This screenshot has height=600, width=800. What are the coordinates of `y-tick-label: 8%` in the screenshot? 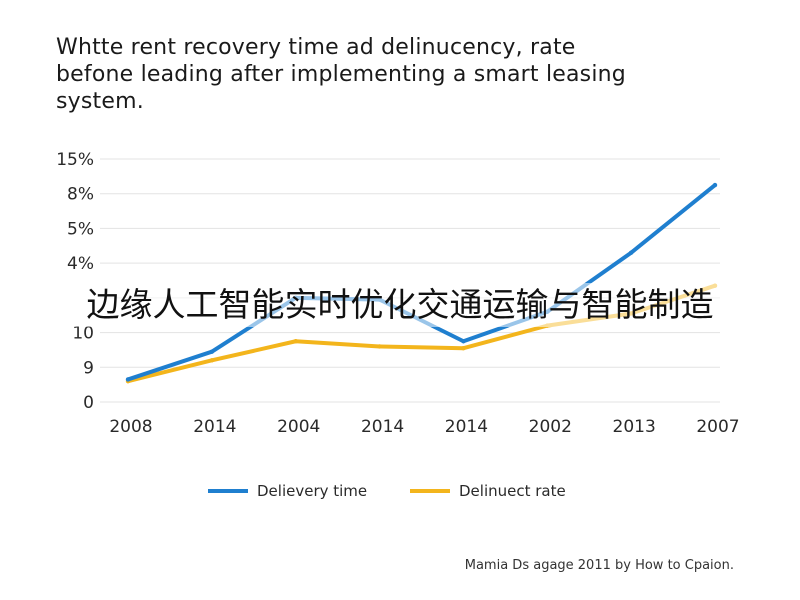 It's located at (80, 195).